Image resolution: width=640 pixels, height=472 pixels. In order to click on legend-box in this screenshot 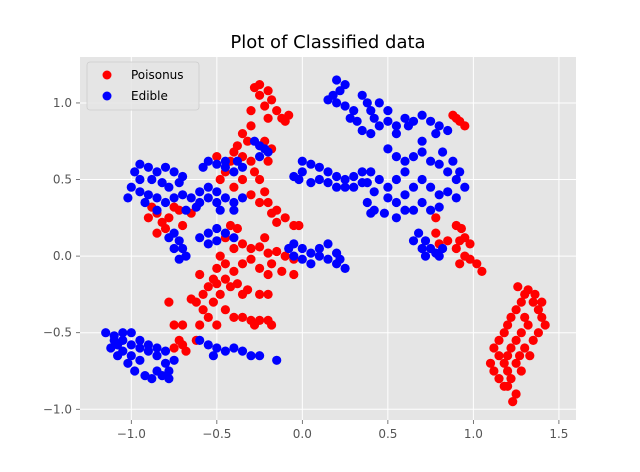, I will do `click(143, 86)`.